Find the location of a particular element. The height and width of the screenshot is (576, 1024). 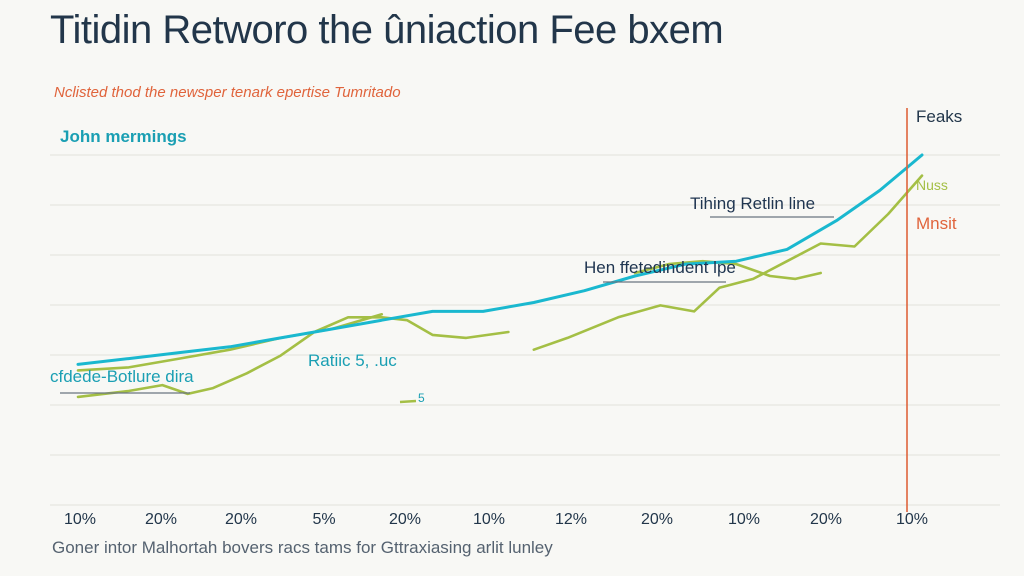

annotation-codede: cfdede-Botlure dira is located at coordinates (122, 376).